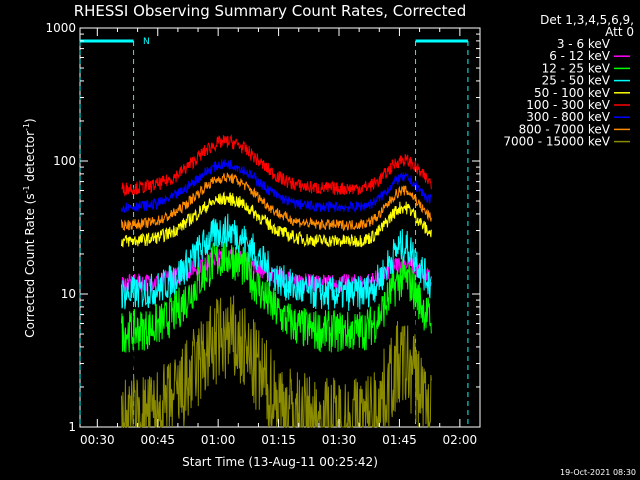 This screenshot has height=480, width=640. I want to click on x-tick-label: 01:00, so click(218, 440).